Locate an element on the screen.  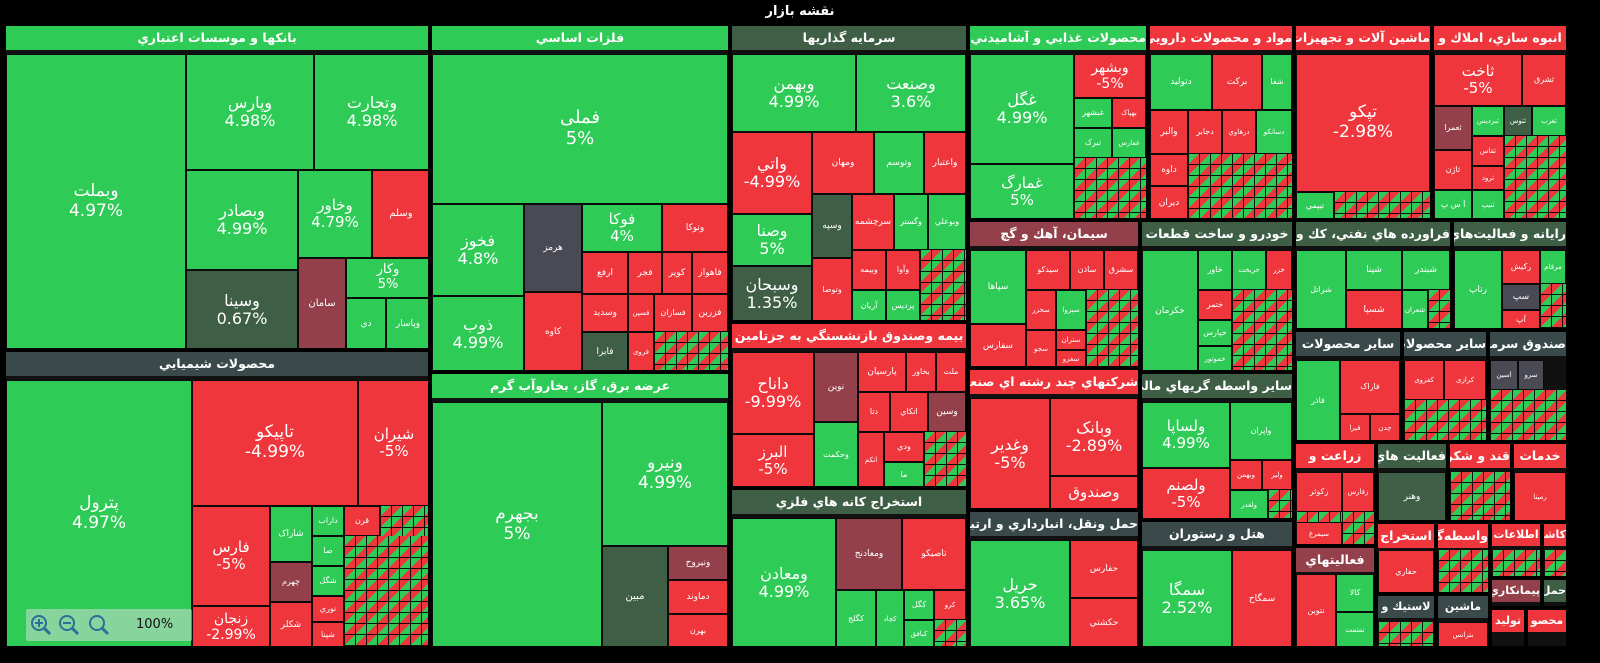
stock-tile: شسپا is located at coordinates (1374, 309).